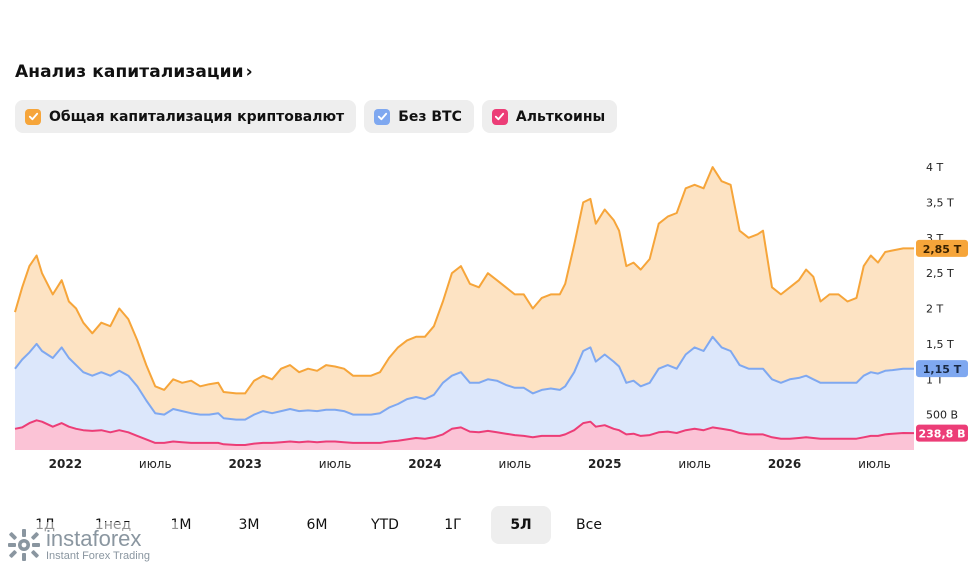 The height and width of the screenshot is (568, 976). I want to click on x-tick-label: 2023, so click(244, 464).